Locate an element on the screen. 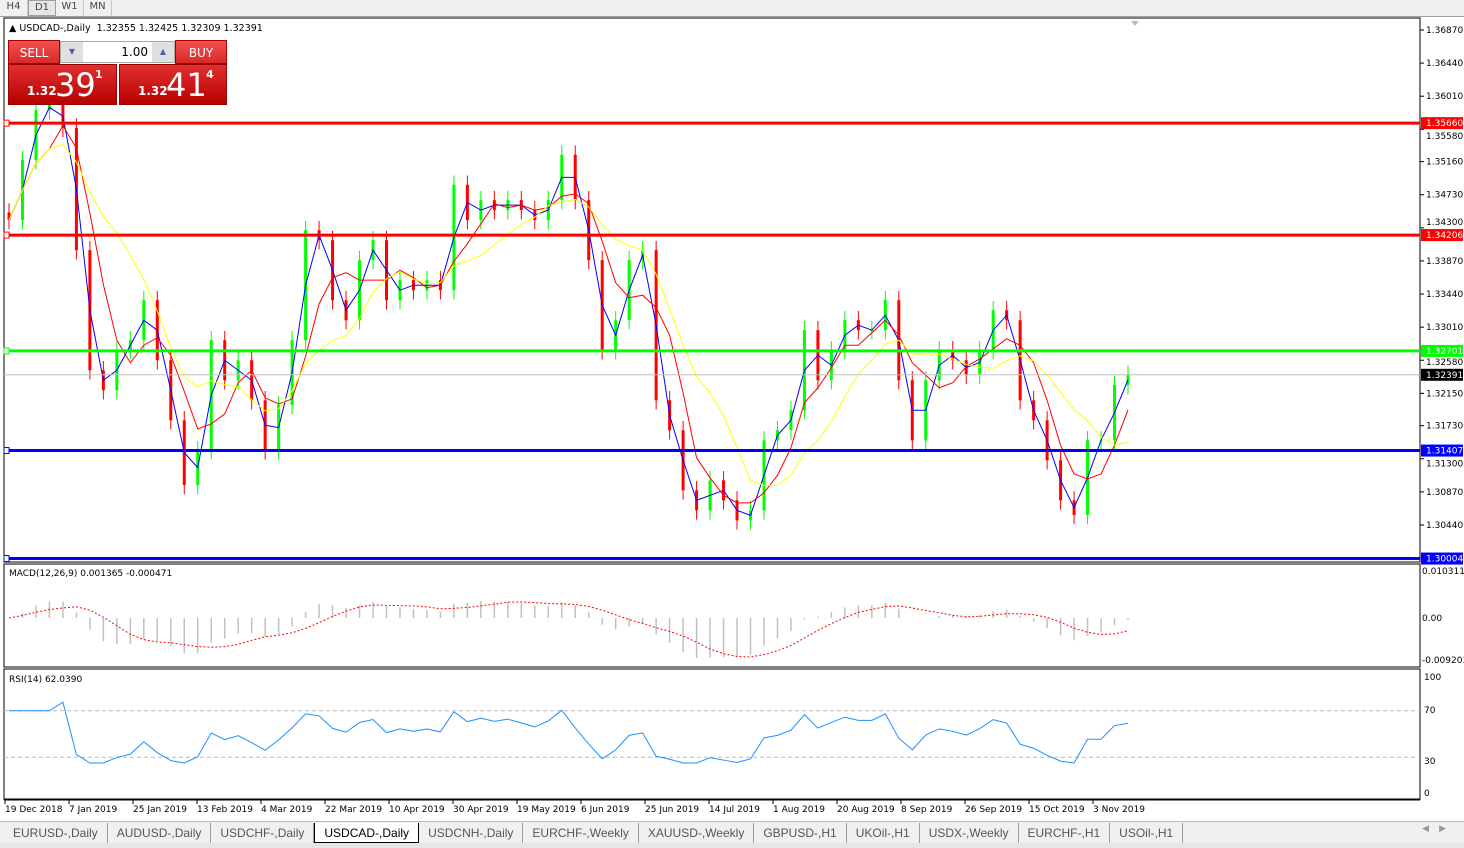  price-tick-label: 1.34730 is located at coordinates (1444, 196).